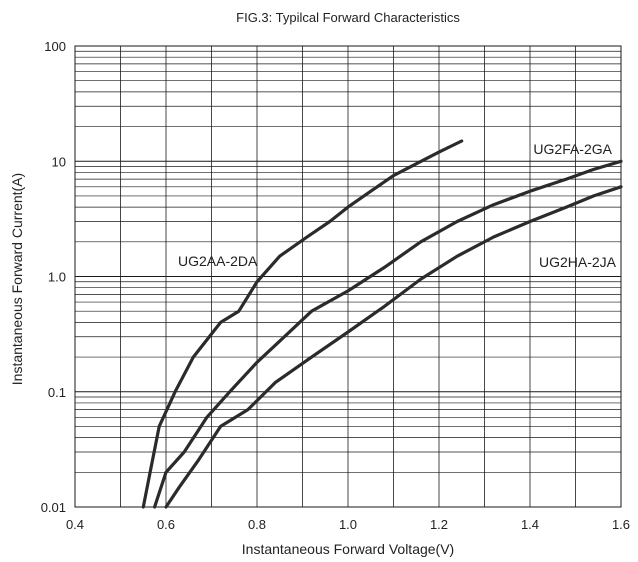  I want to click on x-tick-label: 1.0, so click(348, 524).